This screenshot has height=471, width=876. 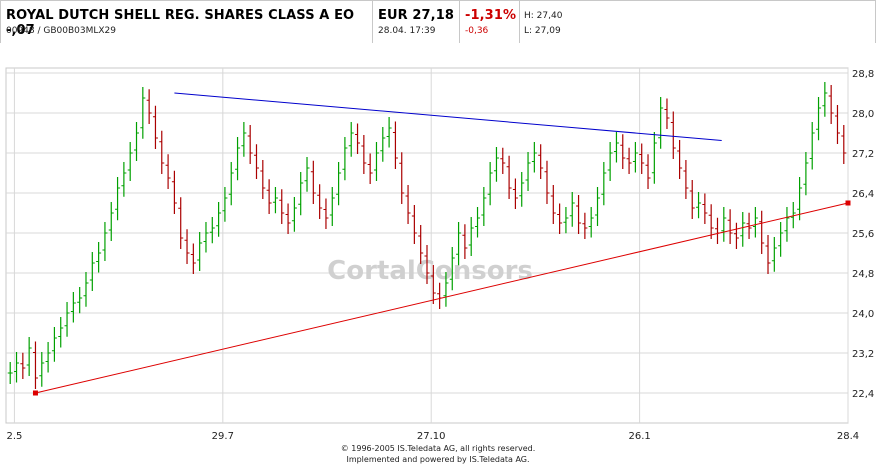 I want to click on y-tick-label: 25,6, so click(x=863, y=234).